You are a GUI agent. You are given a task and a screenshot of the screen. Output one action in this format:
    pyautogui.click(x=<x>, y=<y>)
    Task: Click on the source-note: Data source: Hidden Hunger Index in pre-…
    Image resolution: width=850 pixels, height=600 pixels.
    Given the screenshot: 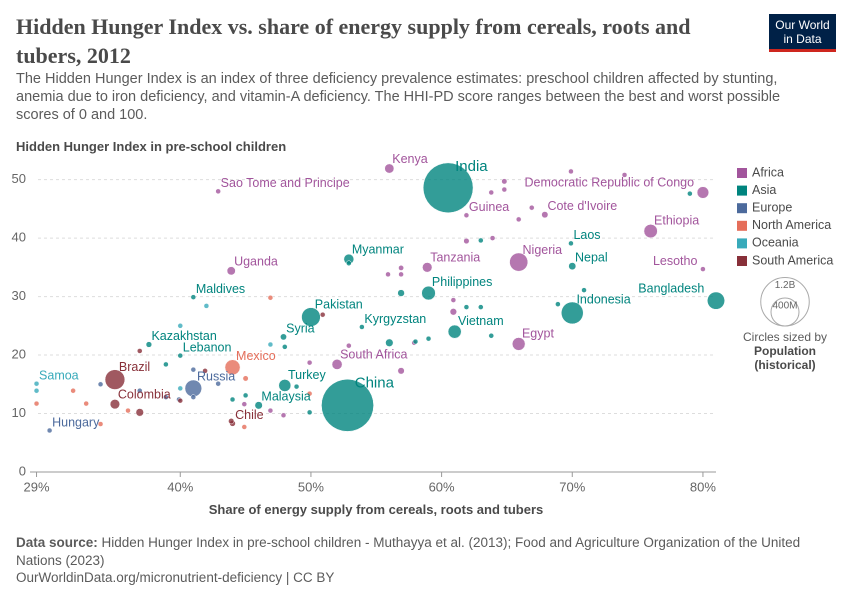 What is the action you would take?
    pyautogui.click(x=416, y=552)
    